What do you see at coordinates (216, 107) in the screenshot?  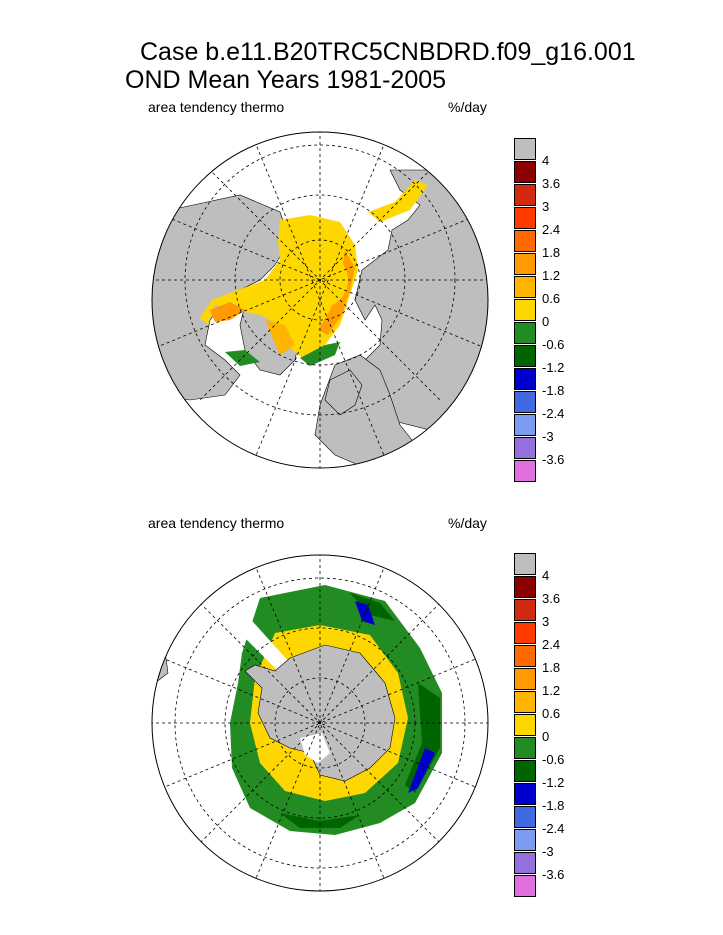 I see `north-variable-label: area tendency thermo` at bounding box center [216, 107].